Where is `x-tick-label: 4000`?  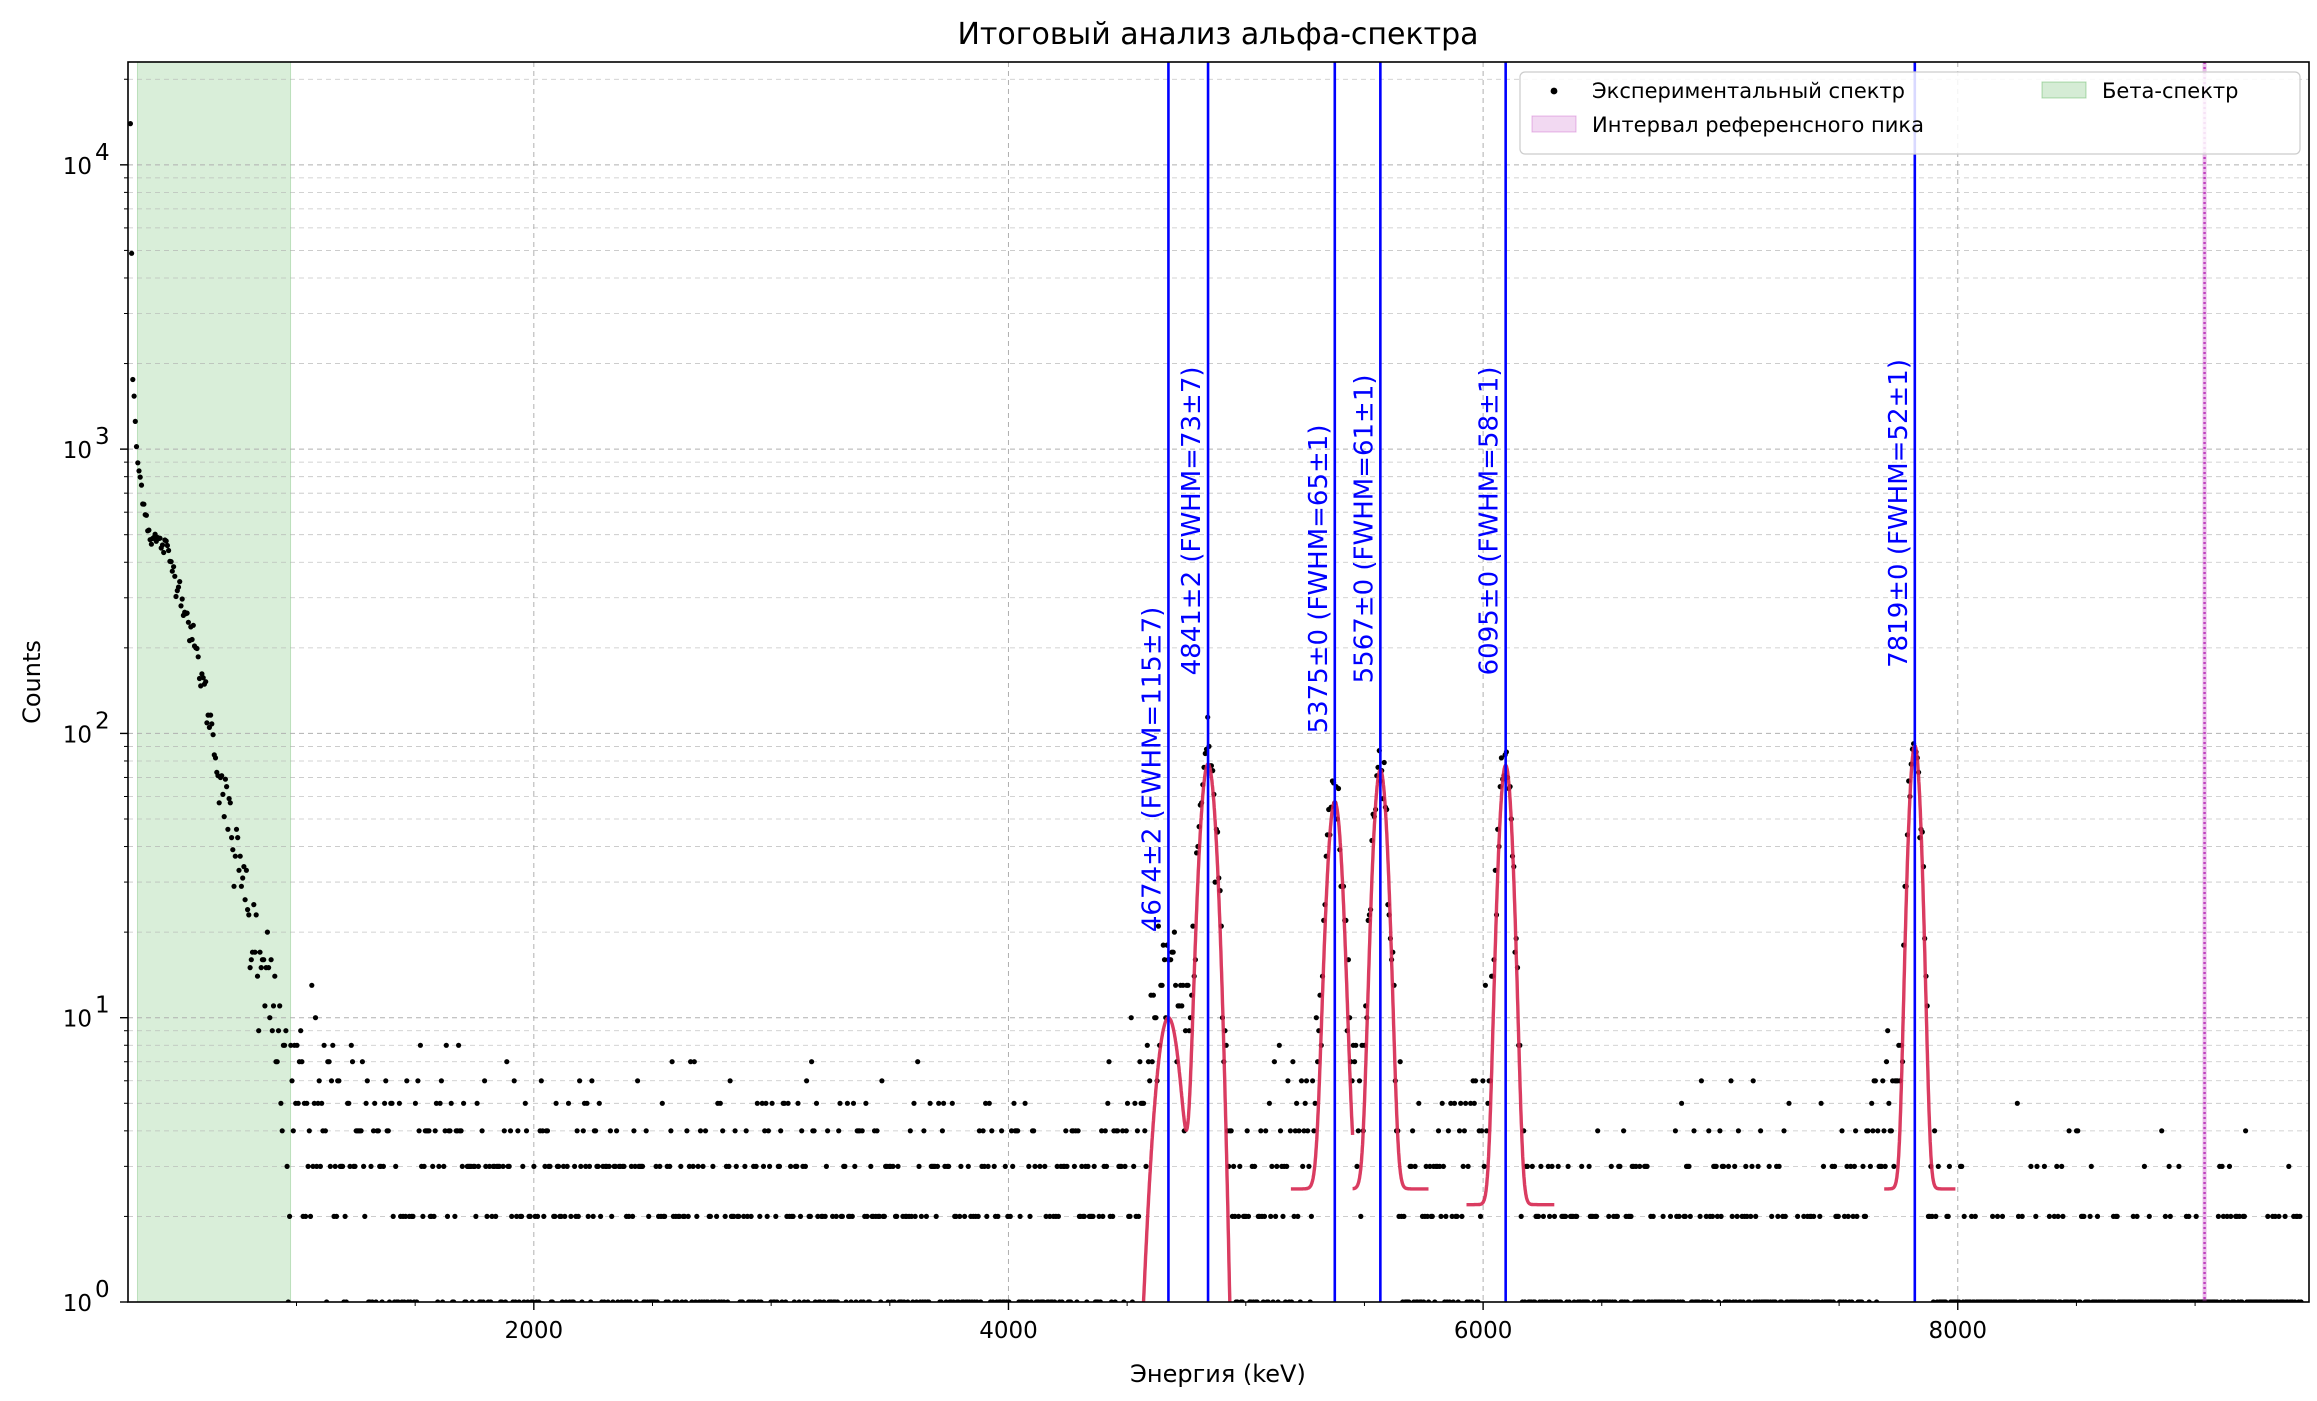
x-tick-label: 4000 is located at coordinates (1008, 1331).